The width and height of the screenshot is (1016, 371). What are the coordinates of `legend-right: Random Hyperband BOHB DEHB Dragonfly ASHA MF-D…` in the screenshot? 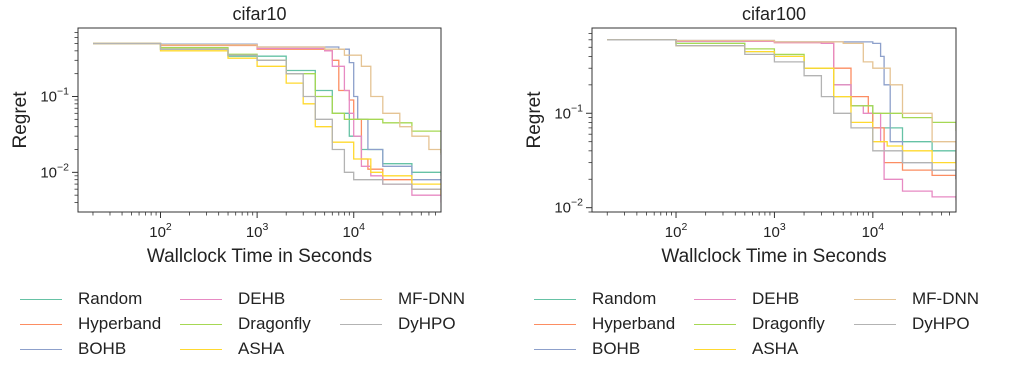 It's located at (769, 324).